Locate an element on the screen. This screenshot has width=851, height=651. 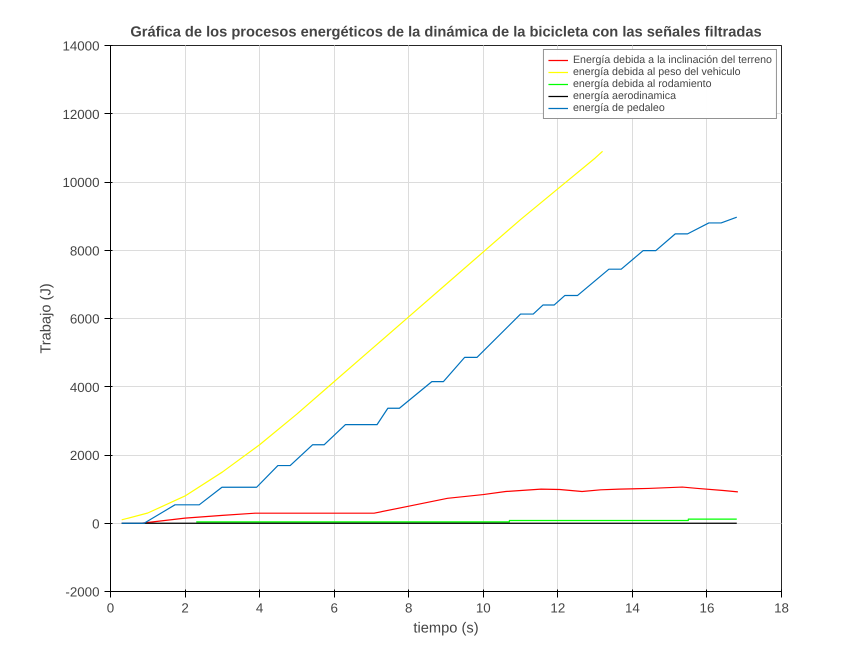
y-tick-label: 6000 is located at coordinates (85, 319).